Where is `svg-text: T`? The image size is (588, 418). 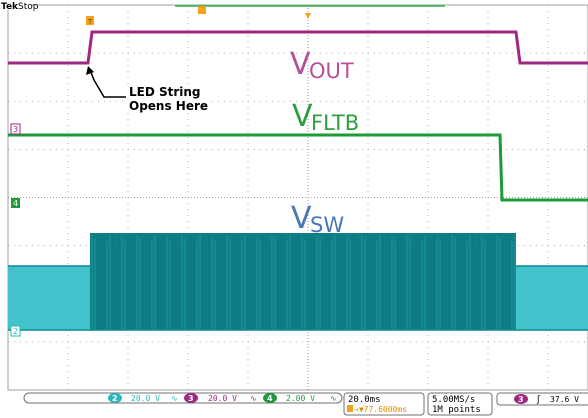 svg-text: T is located at coordinates (90, 22).